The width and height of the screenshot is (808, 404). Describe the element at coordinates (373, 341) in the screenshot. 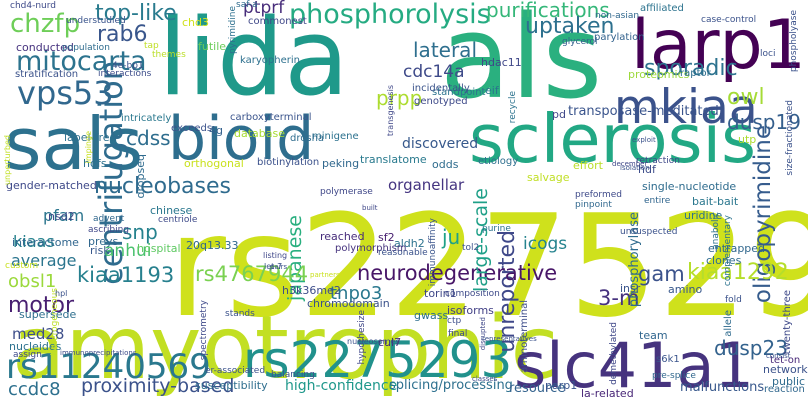

I see `word-nucleosomes: nucleosomes` at that location.